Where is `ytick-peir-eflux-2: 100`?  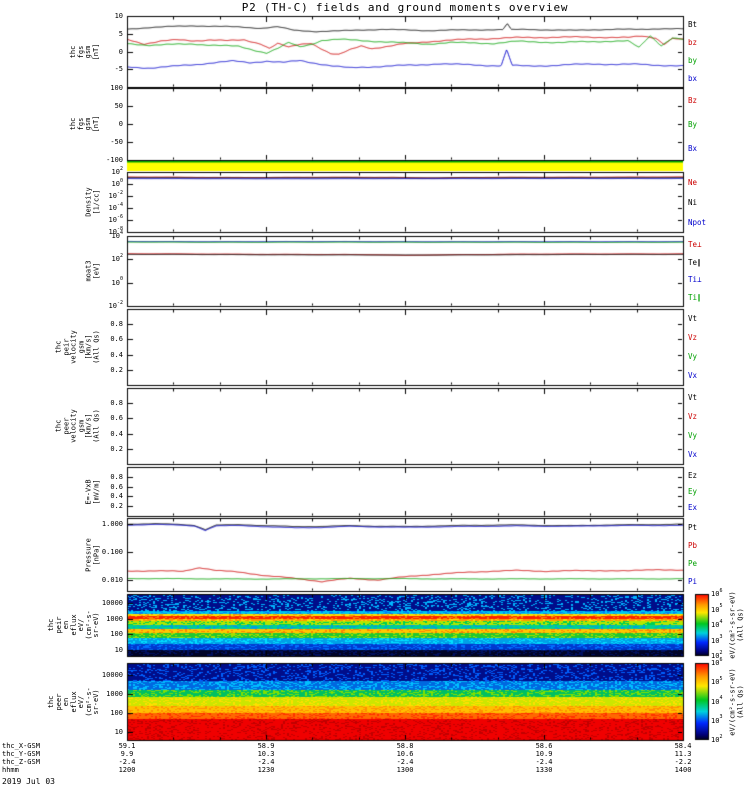
ytick-peir-eflux-2: 100 is located at coordinates (116, 634).